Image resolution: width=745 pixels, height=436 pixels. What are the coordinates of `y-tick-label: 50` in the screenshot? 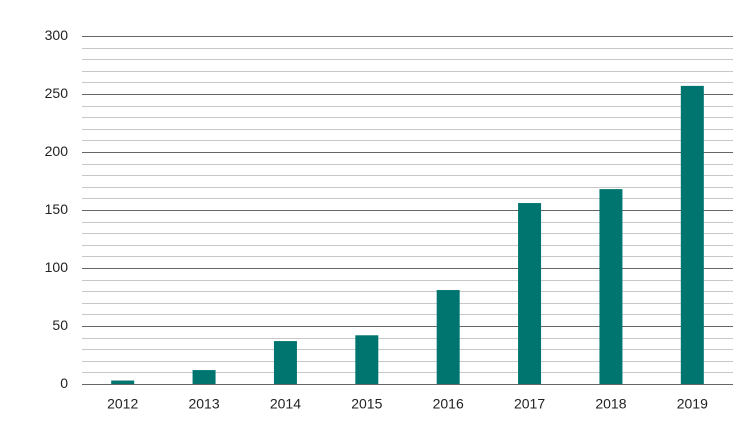 It's located at (60, 325).